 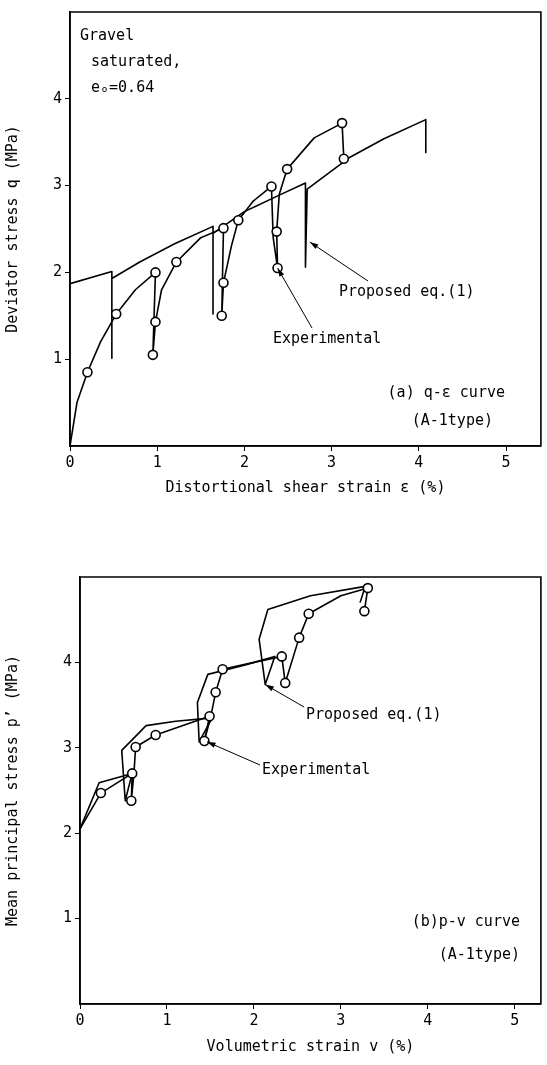 I want to click on annotation: (a) q-ε curve, so click(x=446, y=391).